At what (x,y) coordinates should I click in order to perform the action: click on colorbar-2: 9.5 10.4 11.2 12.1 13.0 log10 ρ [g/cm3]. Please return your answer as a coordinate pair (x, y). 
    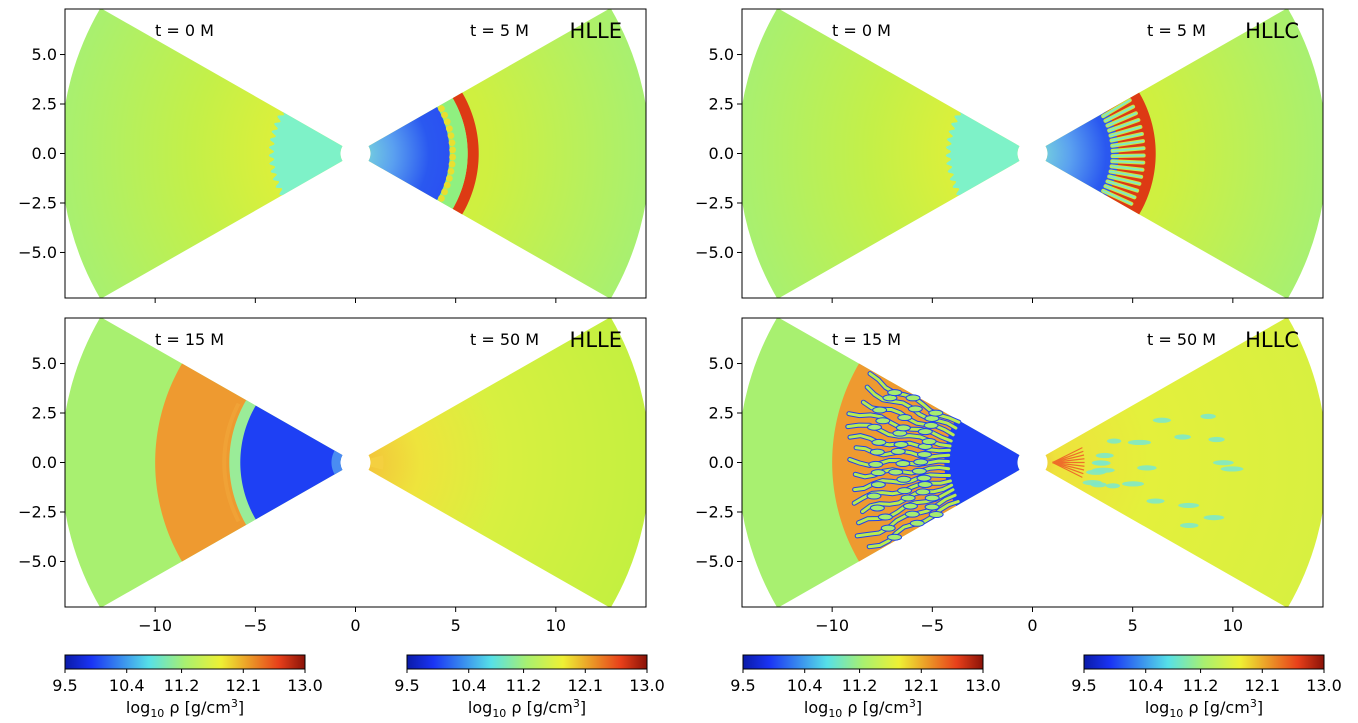
    Looking at the image, I should click on (529, 687).